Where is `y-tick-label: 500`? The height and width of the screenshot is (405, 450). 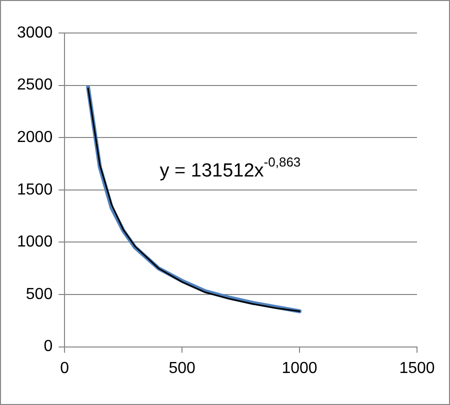
y-tick-label: 500 is located at coordinates (39, 294).